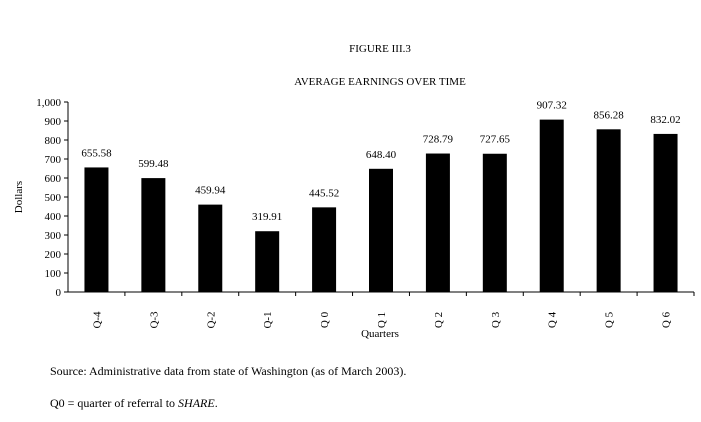 The width and height of the screenshot is (701, 422). Describe the element at coordinates (496, 319) in the screenshot. I see `x-tick-label: Q 3` at that location.